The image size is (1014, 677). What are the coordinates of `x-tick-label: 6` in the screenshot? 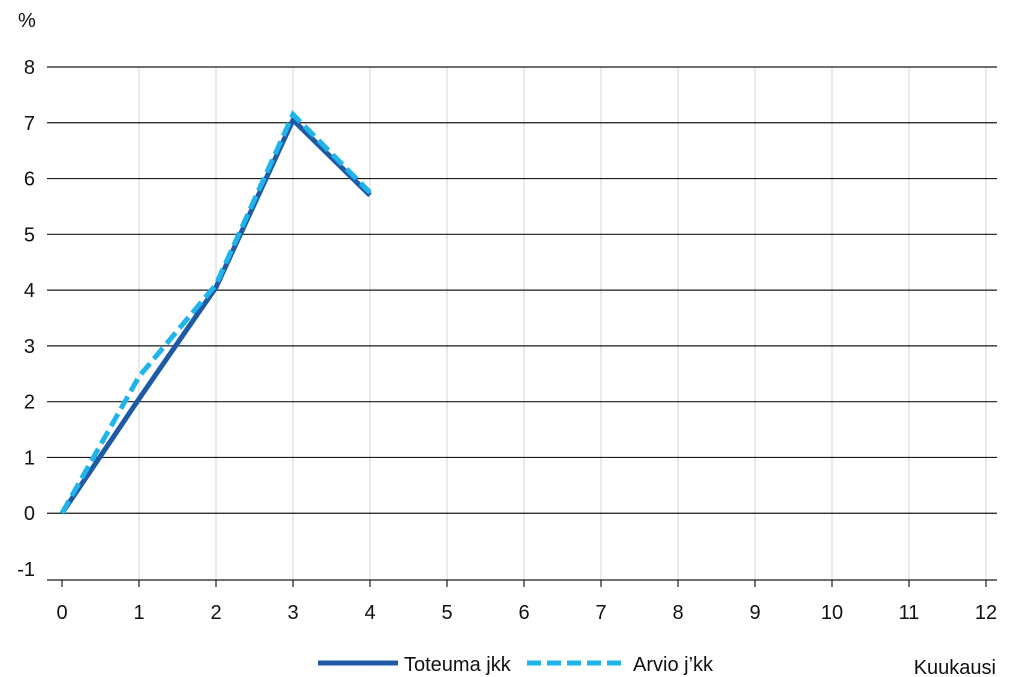 It's located at (523, 613).